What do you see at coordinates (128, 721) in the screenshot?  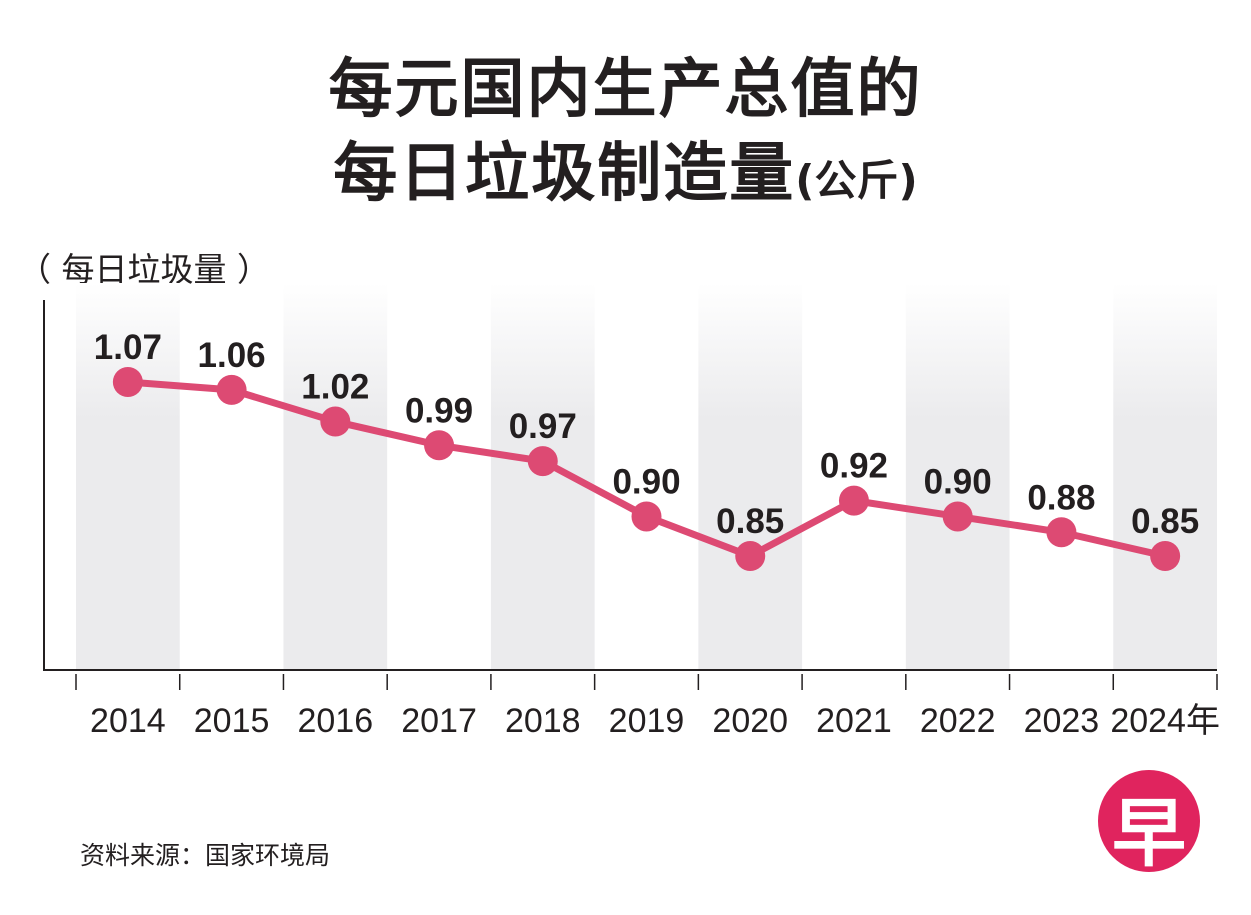 I see `x-tick-label: 2014` at bounding box center [128, 721].